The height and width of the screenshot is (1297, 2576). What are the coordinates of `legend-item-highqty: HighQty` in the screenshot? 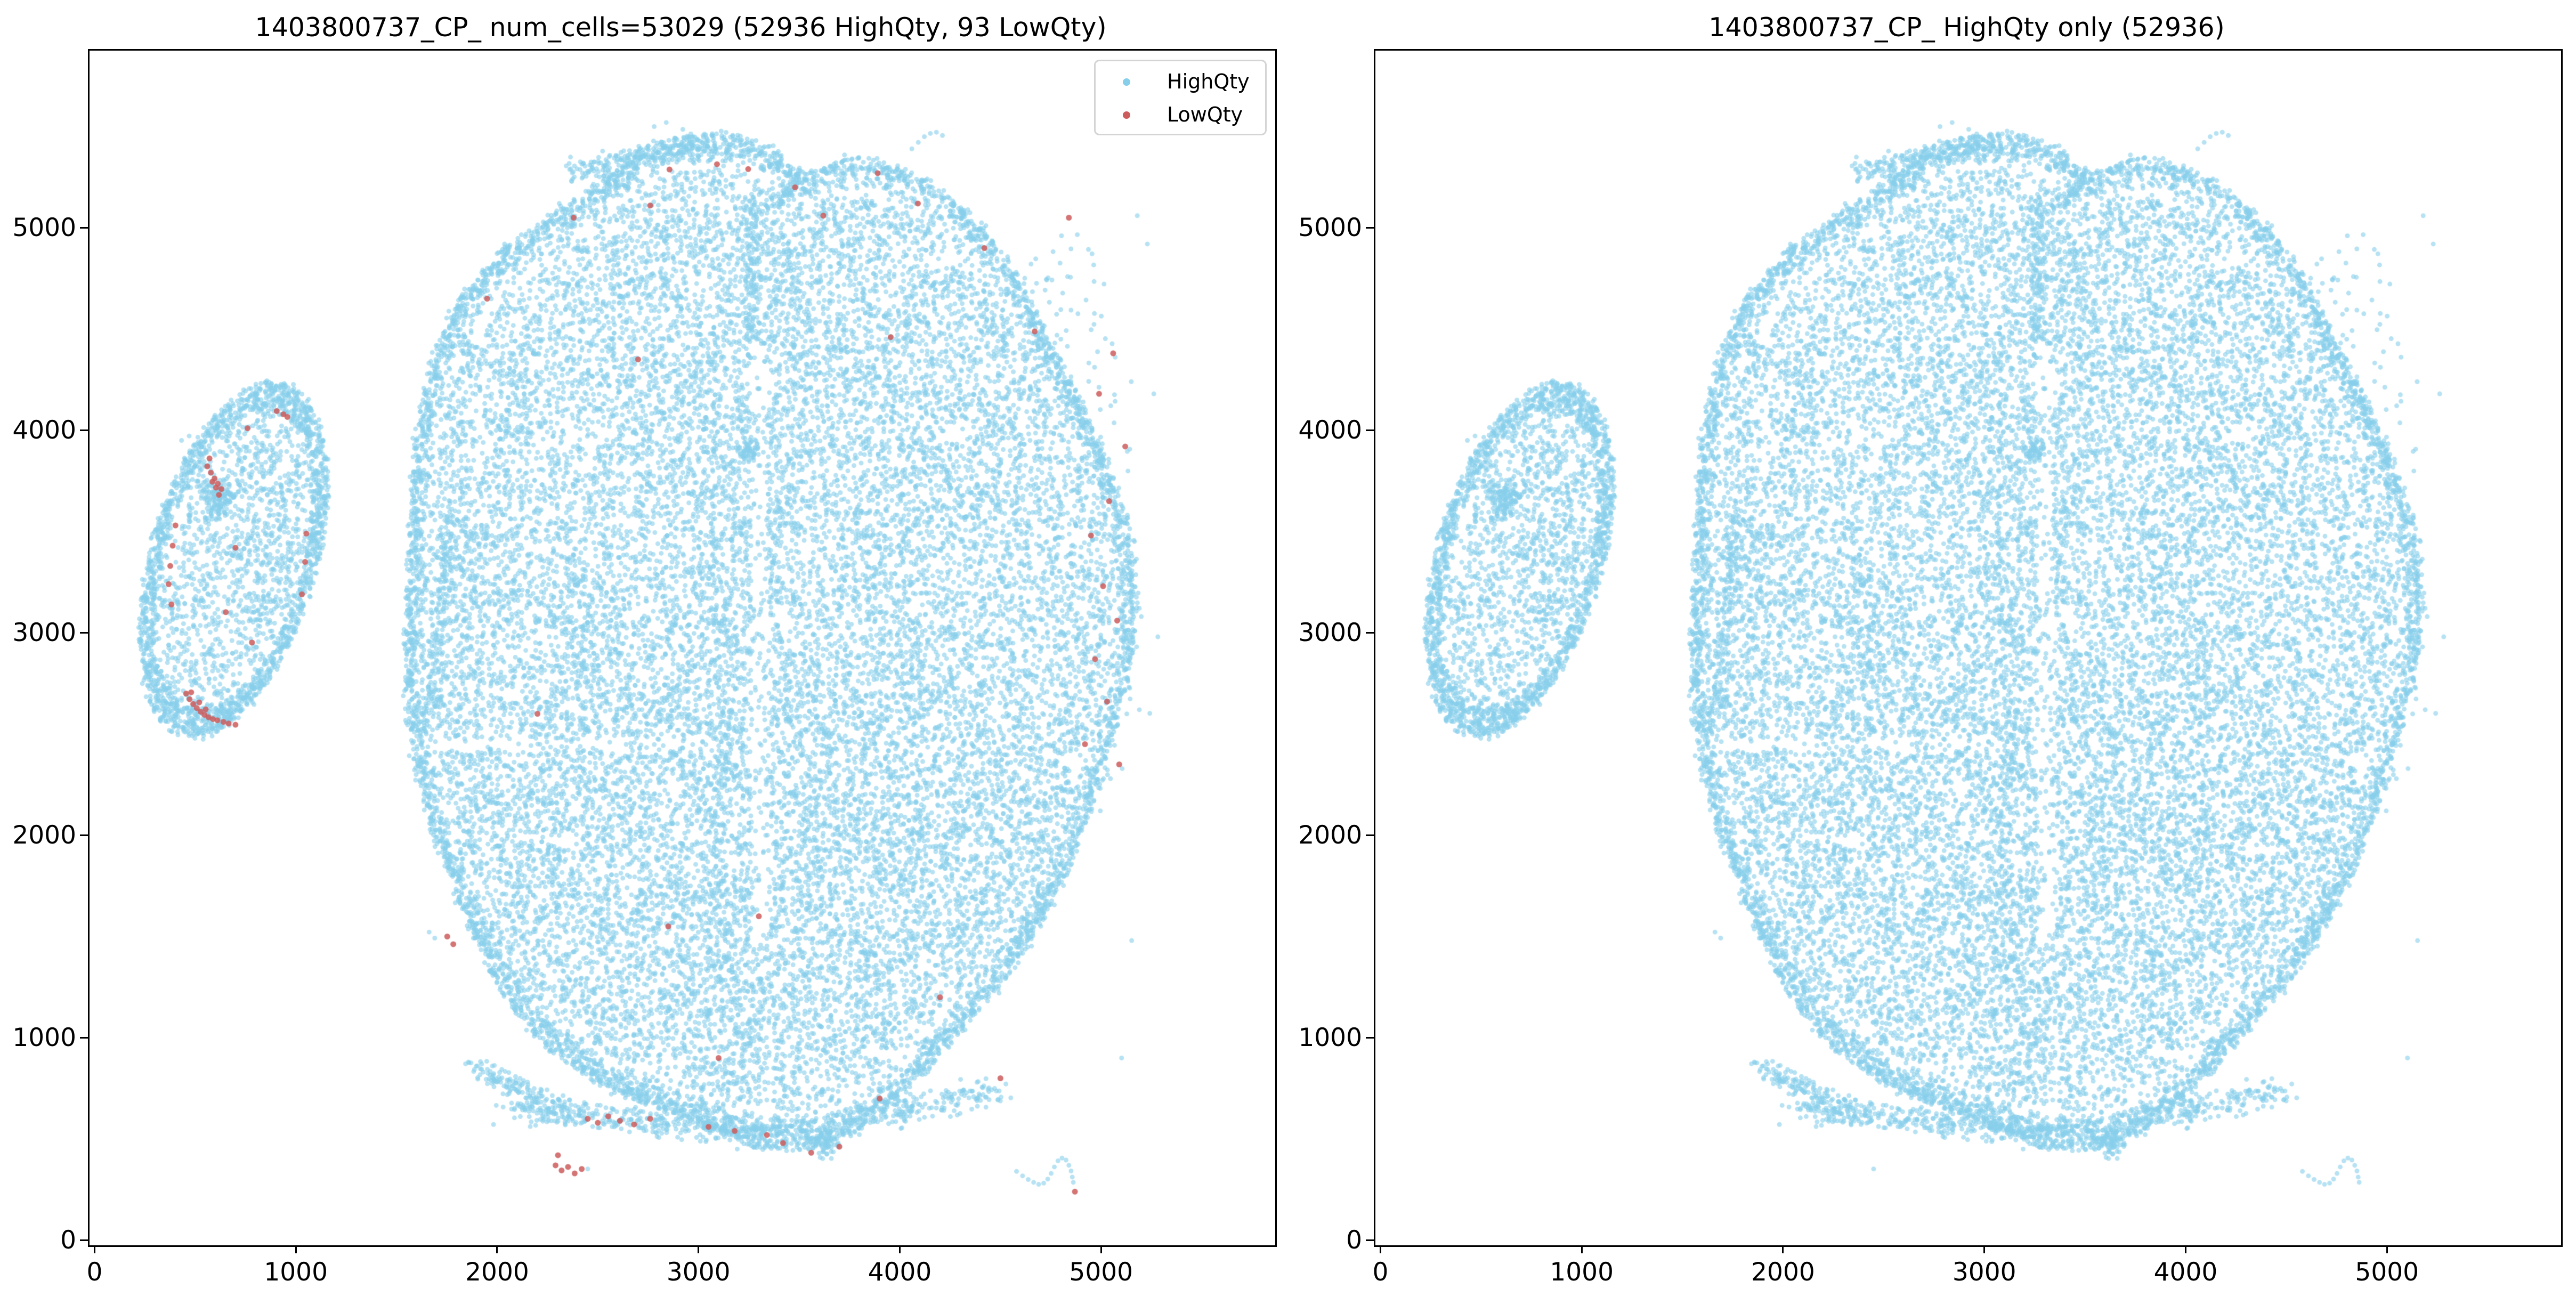 It's located at (1180, 82).